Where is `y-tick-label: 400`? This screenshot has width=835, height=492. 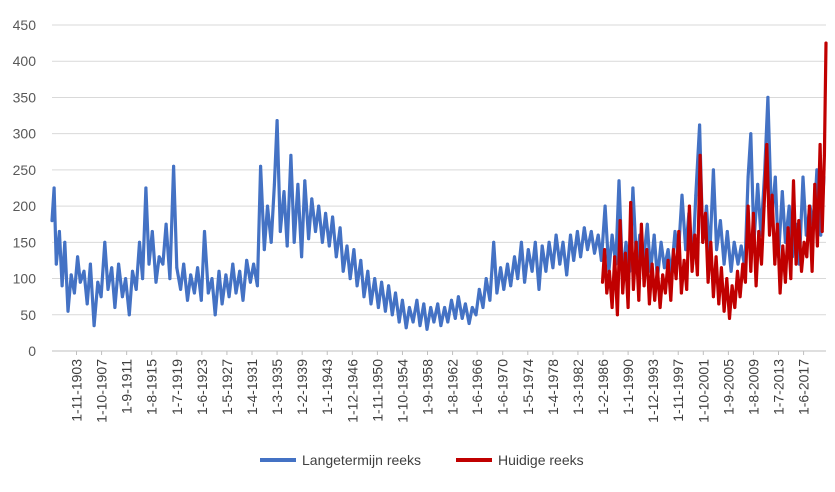 y-tick-label: 400 is located at coordinates (25, 61).